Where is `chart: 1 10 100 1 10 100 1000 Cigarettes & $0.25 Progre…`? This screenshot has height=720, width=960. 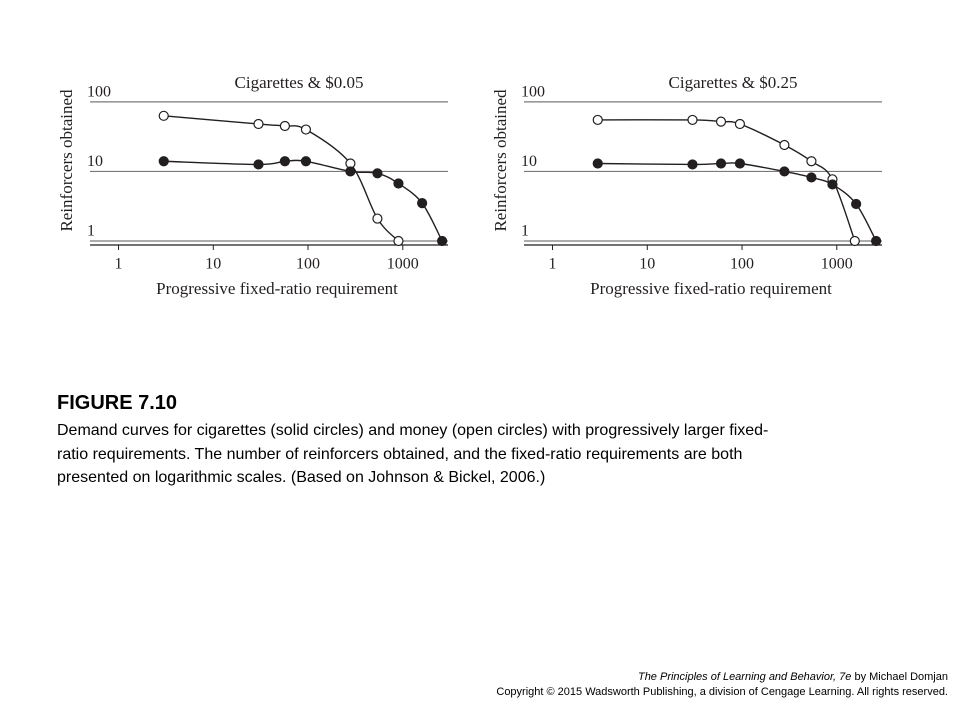
chart: 1 10 100 1 10 100 1000 Cigarettes & $0.25 Progre… is located at coordinates (686, 185).